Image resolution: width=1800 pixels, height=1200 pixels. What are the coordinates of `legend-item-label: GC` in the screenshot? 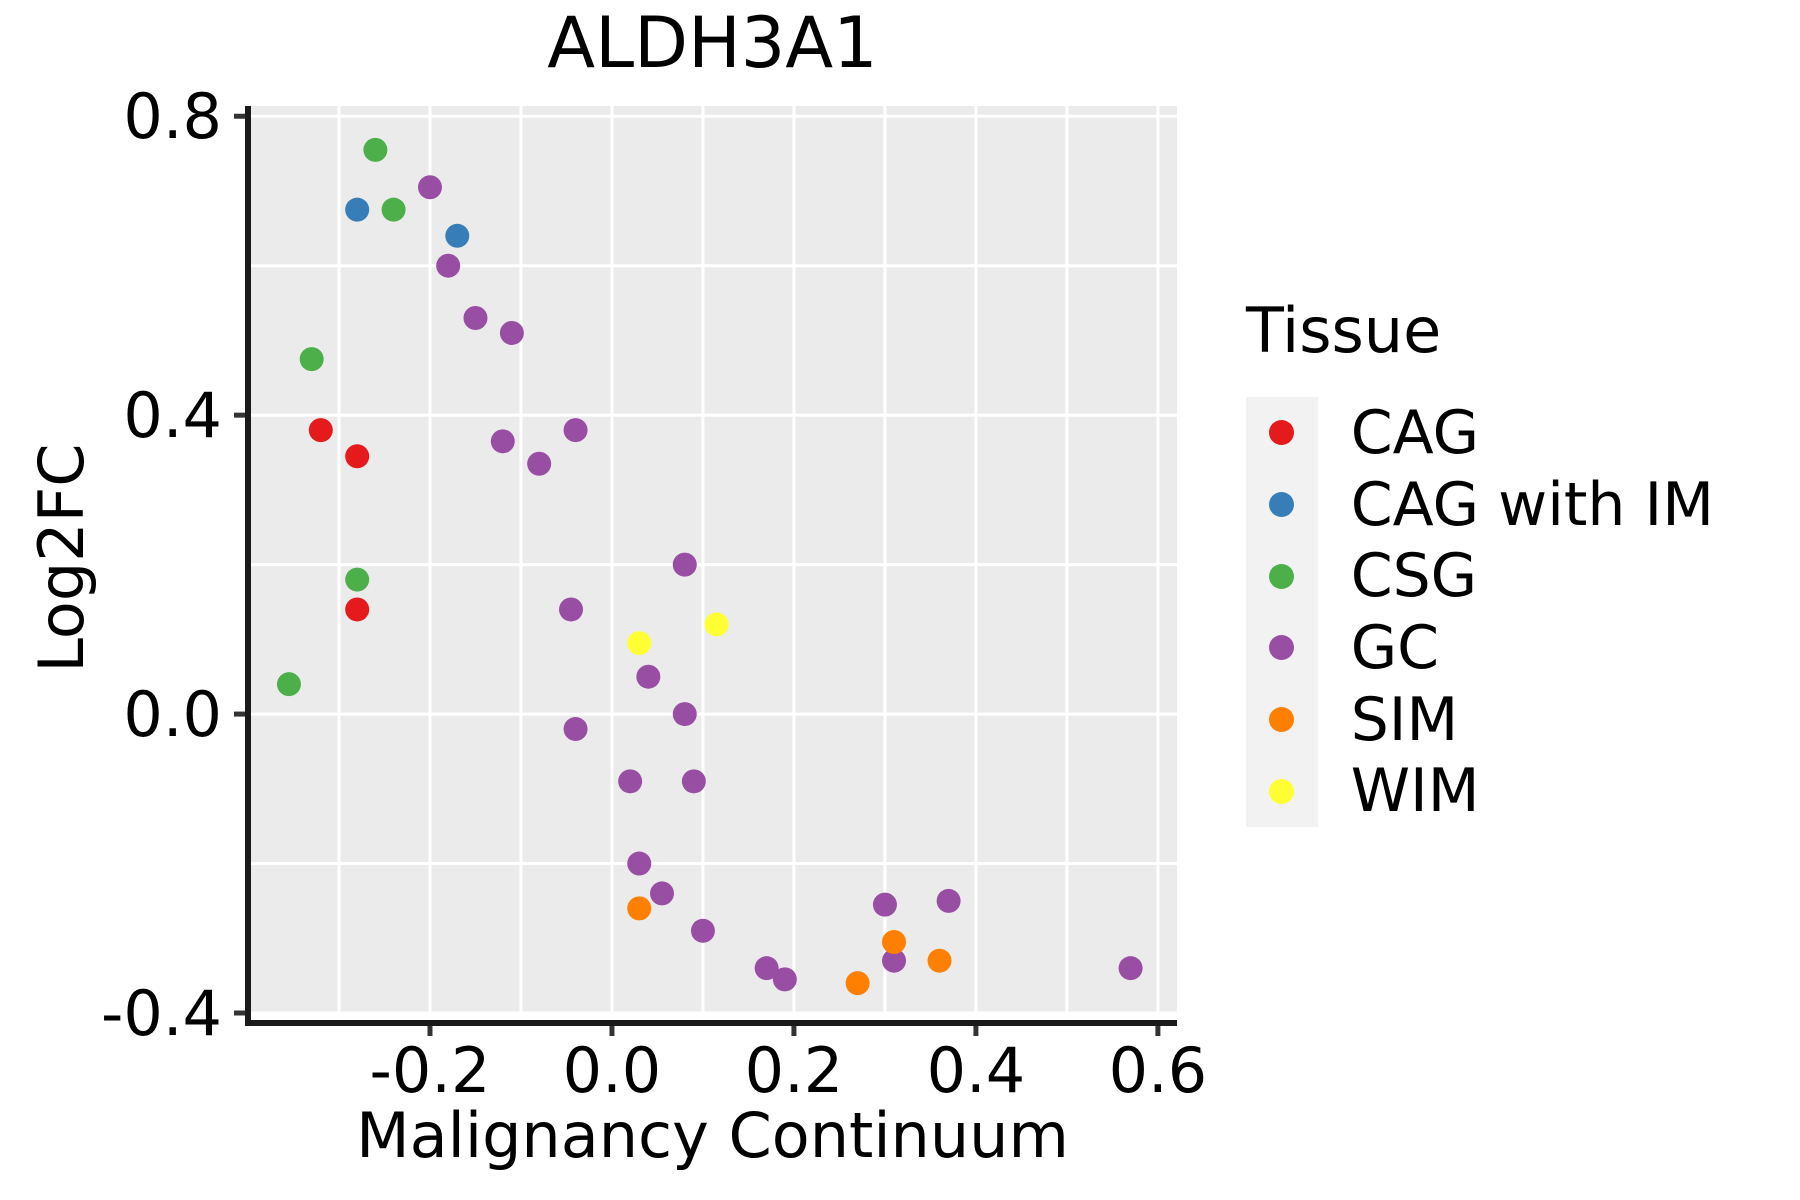 It's located at (1395, 647).